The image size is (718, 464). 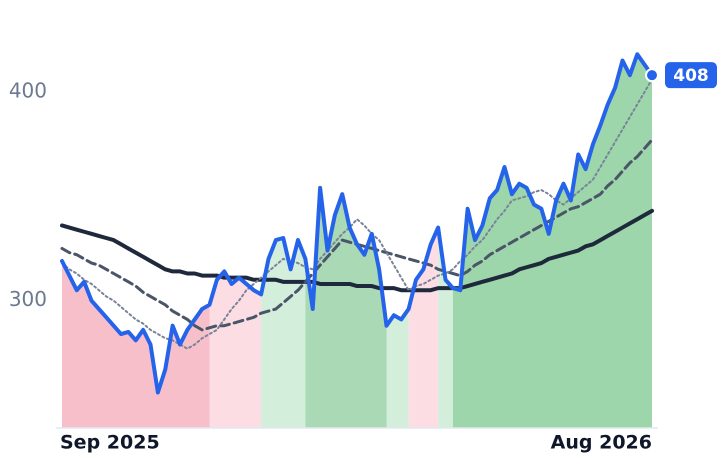 I want to click on y-tick-label: 300, so click(x=28, y=299).